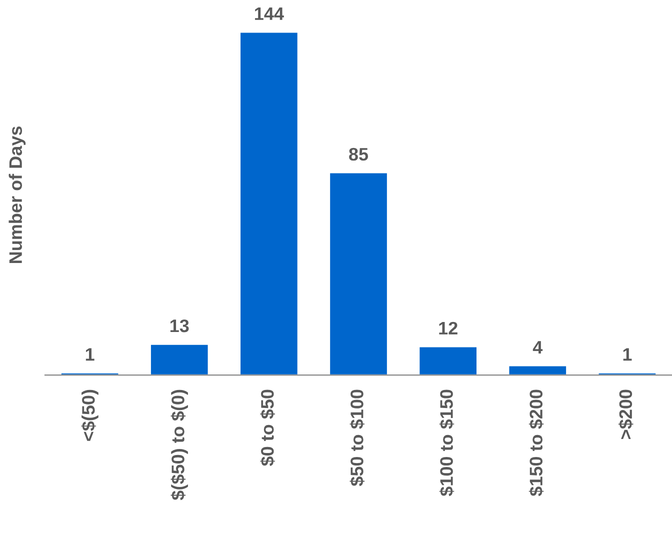 This screenshot has width=672, height=550. I want to click on x-tick-label: $($50) to $(0), so click(179, 445).